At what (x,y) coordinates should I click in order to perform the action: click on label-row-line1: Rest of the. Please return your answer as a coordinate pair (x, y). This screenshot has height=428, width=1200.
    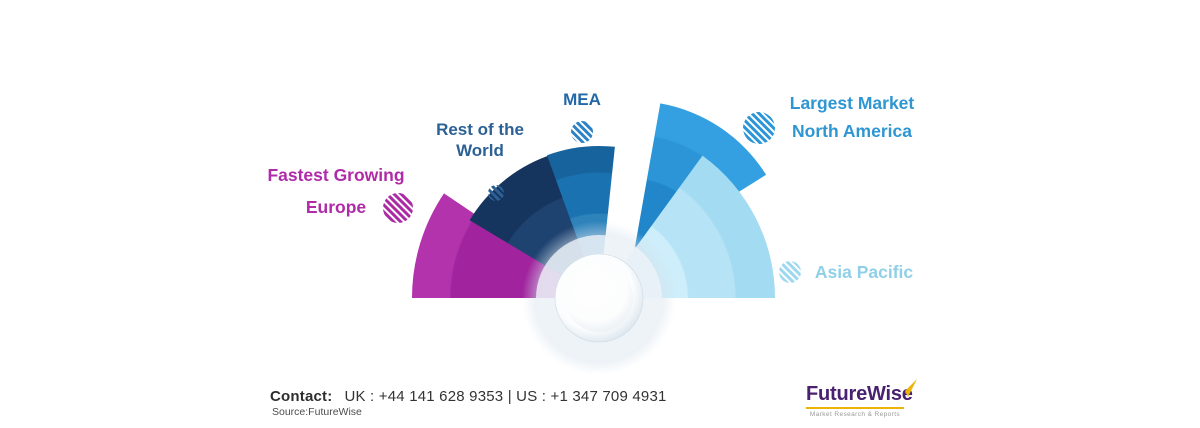
    Looking at the image, I should click on (480, 129).